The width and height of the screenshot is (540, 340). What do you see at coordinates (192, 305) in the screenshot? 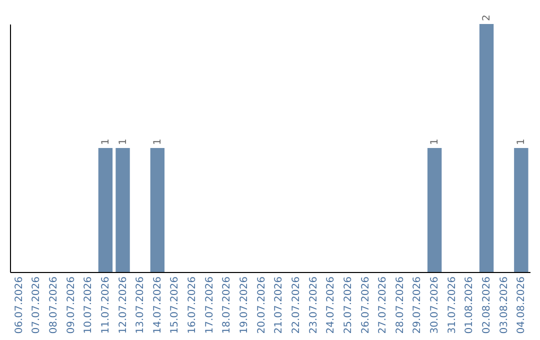
I see `x-tick-label: 16.07.2026` at bounding box center [192, 305].